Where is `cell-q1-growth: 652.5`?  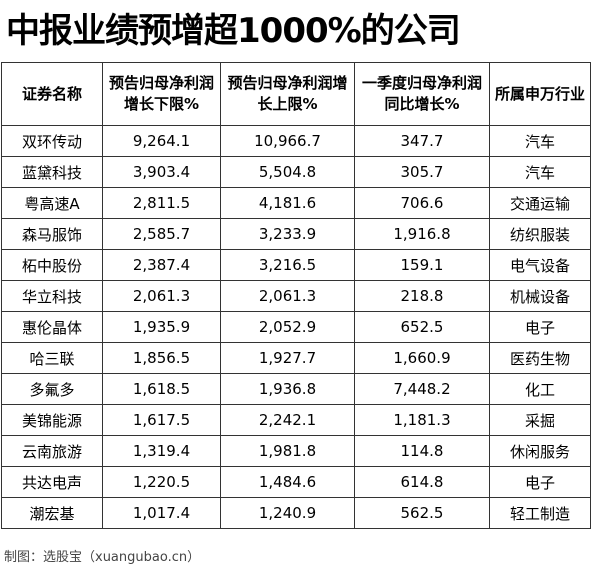 cell-q1-growth: 652.5 is located at coordinates (422, 327).